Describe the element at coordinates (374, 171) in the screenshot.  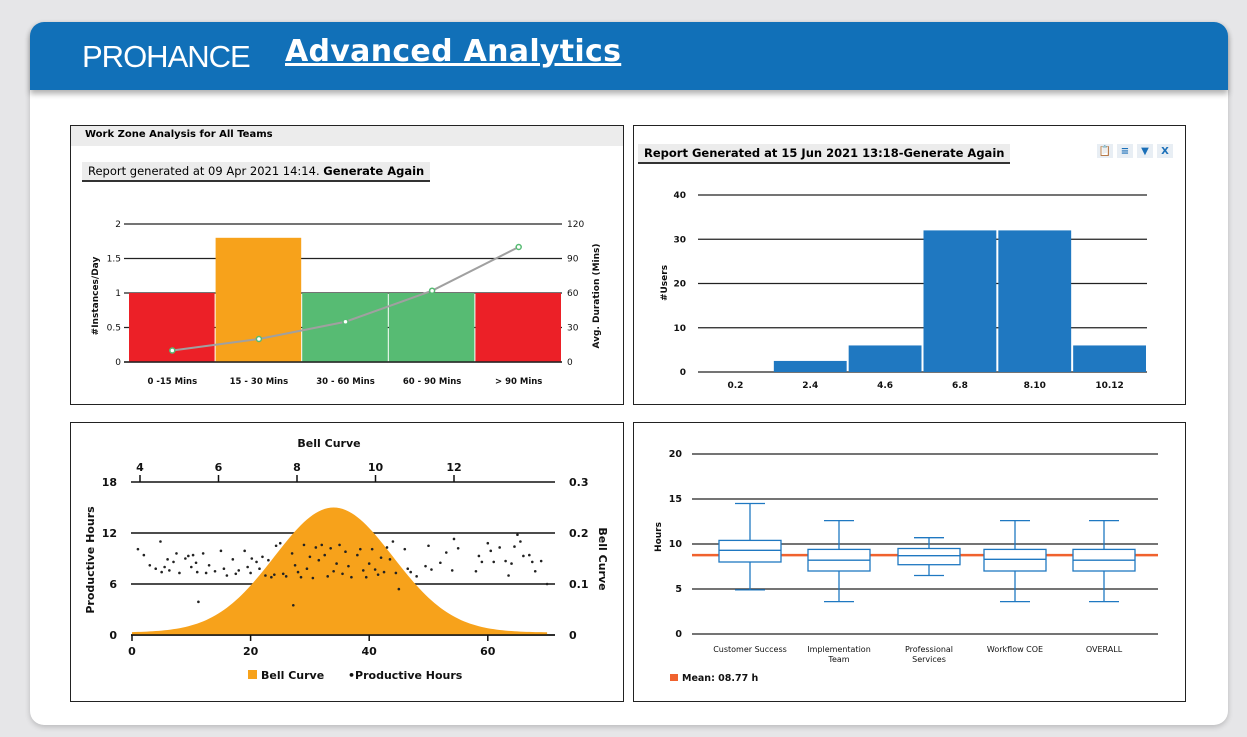
I see `generate-again-link: Generate Again` at that location.